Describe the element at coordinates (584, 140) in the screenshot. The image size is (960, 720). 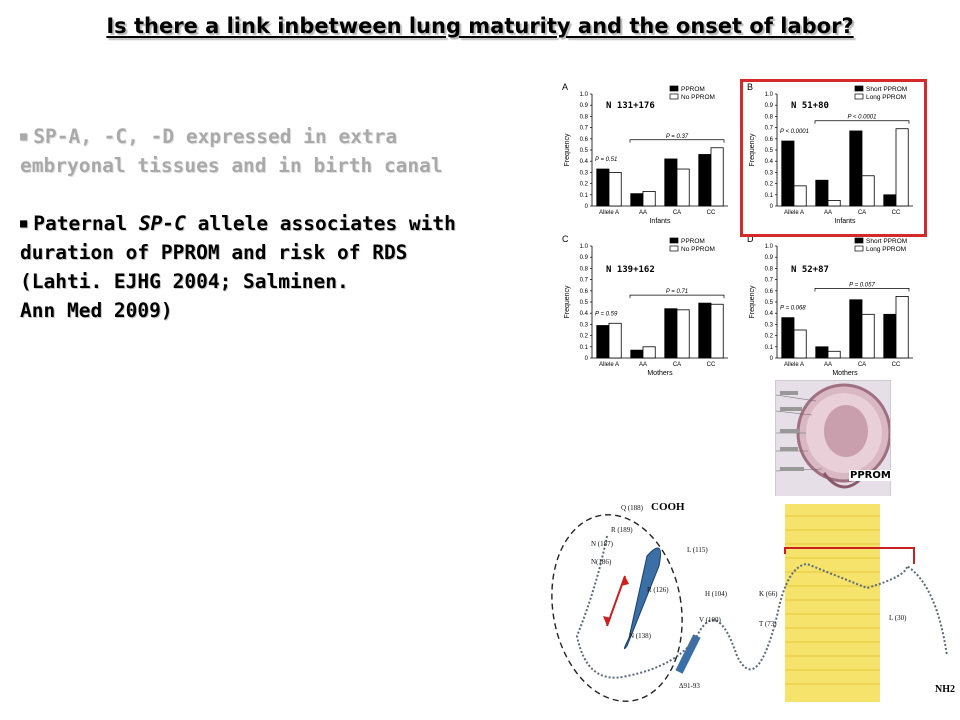
I see `y-tick-label: 0.6` at that location.